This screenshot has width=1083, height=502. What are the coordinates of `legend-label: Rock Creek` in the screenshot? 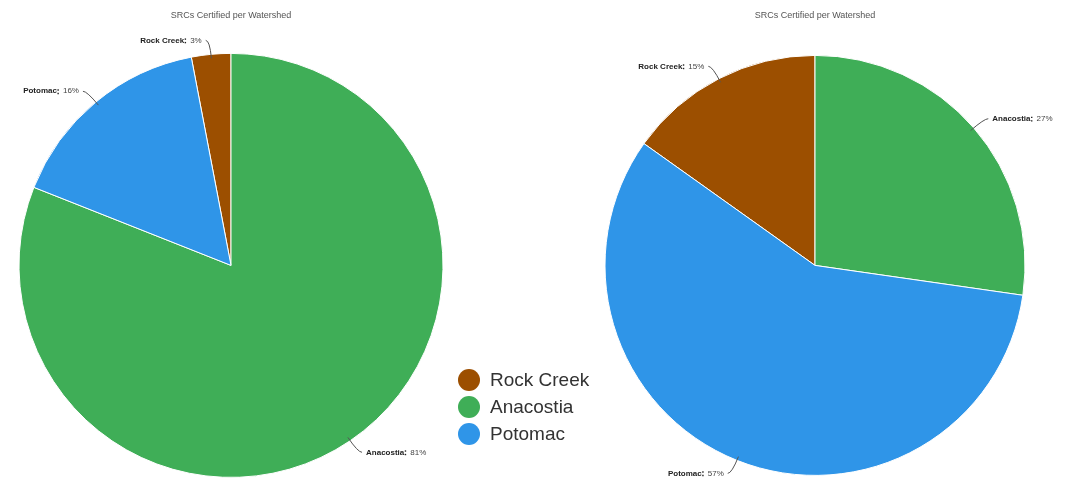 It's located at (540, 379).